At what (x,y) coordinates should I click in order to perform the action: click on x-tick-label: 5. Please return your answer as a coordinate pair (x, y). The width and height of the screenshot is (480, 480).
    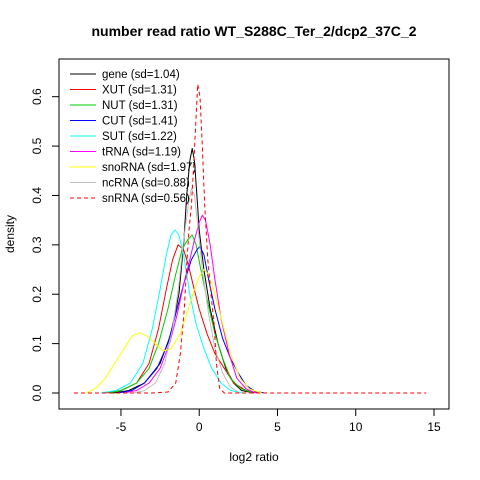
    Looking at the image, I should click on (277, 427).